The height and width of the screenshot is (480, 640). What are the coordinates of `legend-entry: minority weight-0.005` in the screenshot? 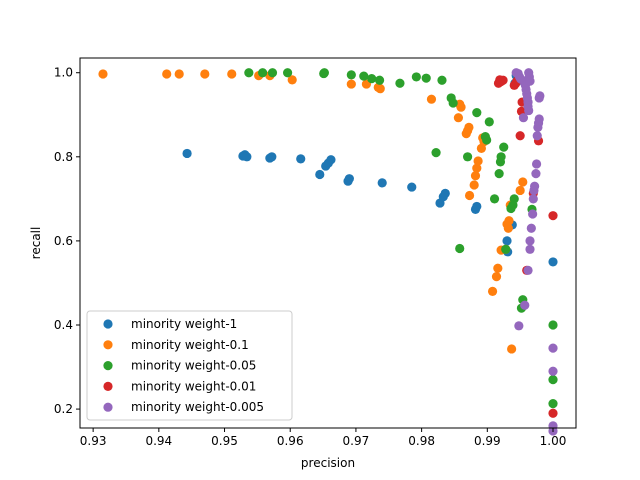 It's located at (183, 407).